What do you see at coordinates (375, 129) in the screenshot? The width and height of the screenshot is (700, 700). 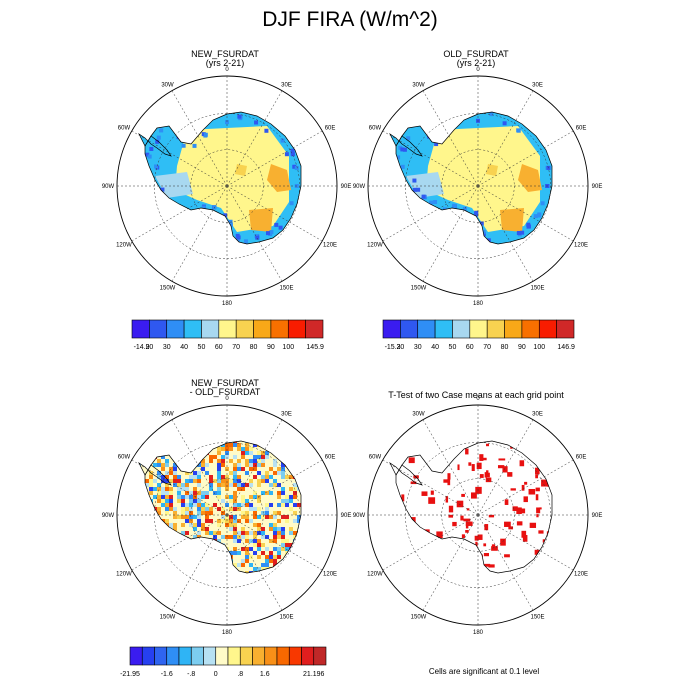 I see `map-2-map-label: 60W` at bounding box center [375, 129].